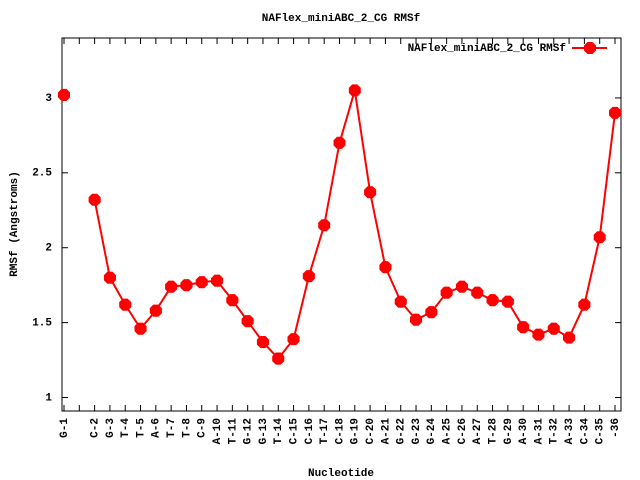  Describe the element at coordinates (539, 431) in the screenshot. I see `x-tick-label: A-31` at that location.